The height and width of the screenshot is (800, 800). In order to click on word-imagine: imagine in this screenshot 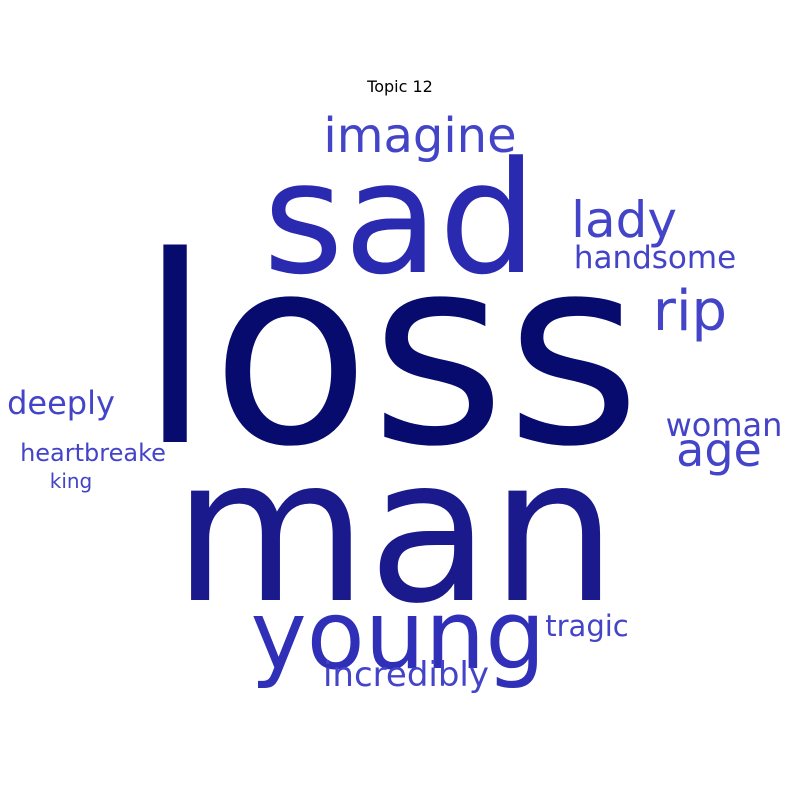, I will do `click(419, 136)`.